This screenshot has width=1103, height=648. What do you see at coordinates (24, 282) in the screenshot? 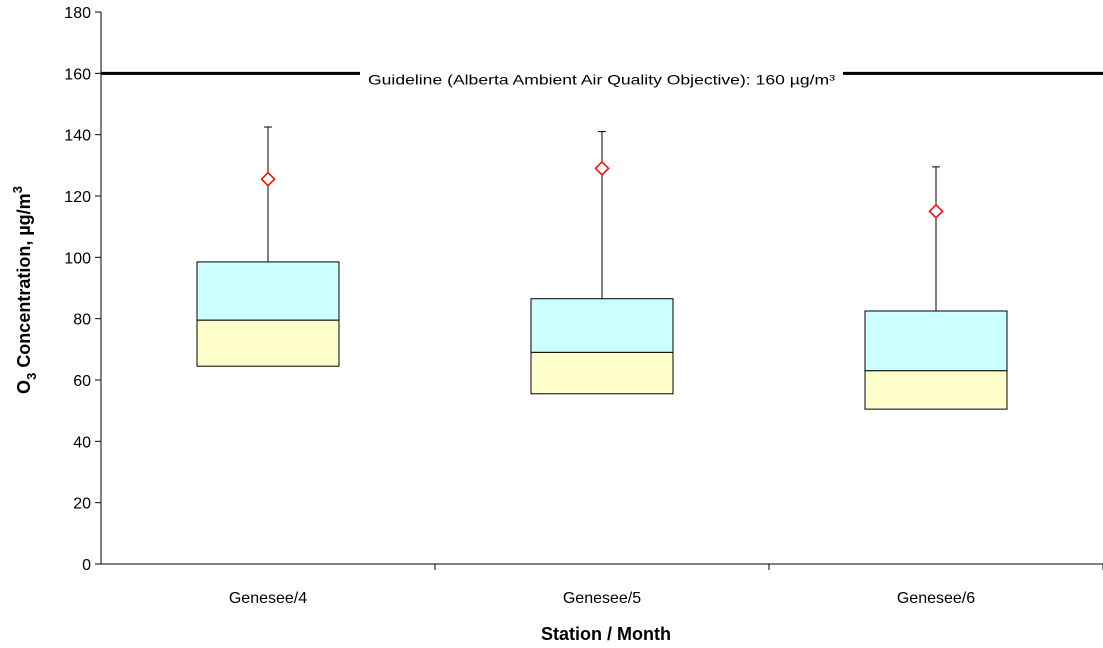
I see `y-axis-title-text: Concentration, µg/m` at bounding box center [24, 282].